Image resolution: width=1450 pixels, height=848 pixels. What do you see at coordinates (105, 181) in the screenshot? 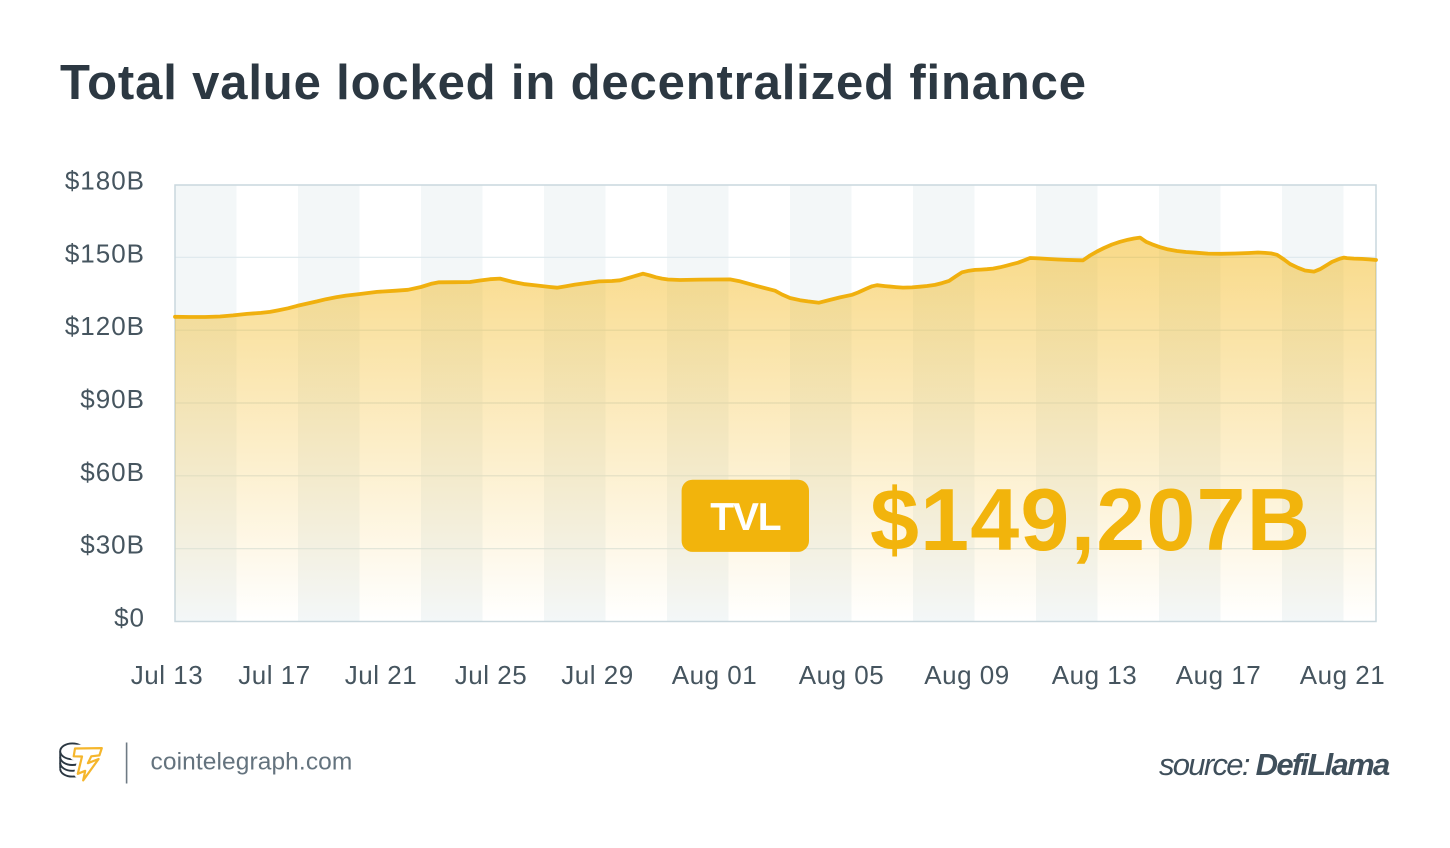
I see `svg-text: $180B` at bounding box center [105, 181].